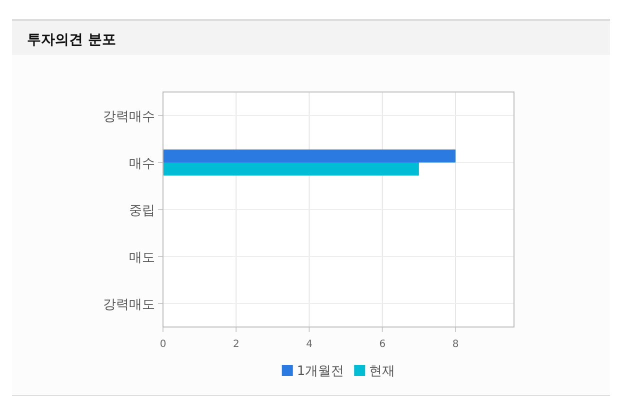  What do you see at coordinates (142, 211) in the screenshot?
I see `y-tick-label: 중립` at bounding box center [142, 211].